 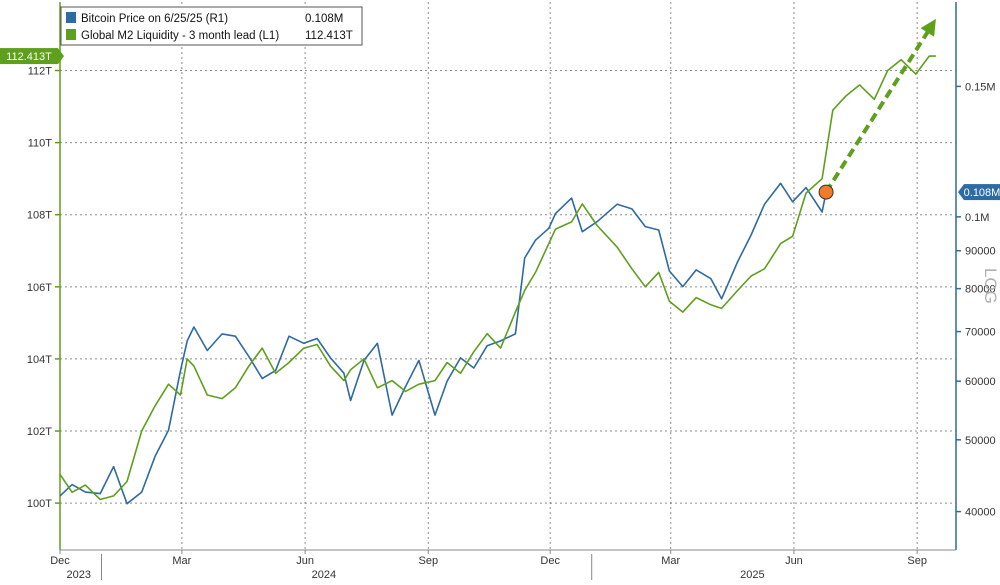 What do you see at coordinates (180, 36) in the screenshot?
I see `legend-label-m2: Global M2 Liquidity - 3 month lead (L1)` at bounding box center [180, 36].